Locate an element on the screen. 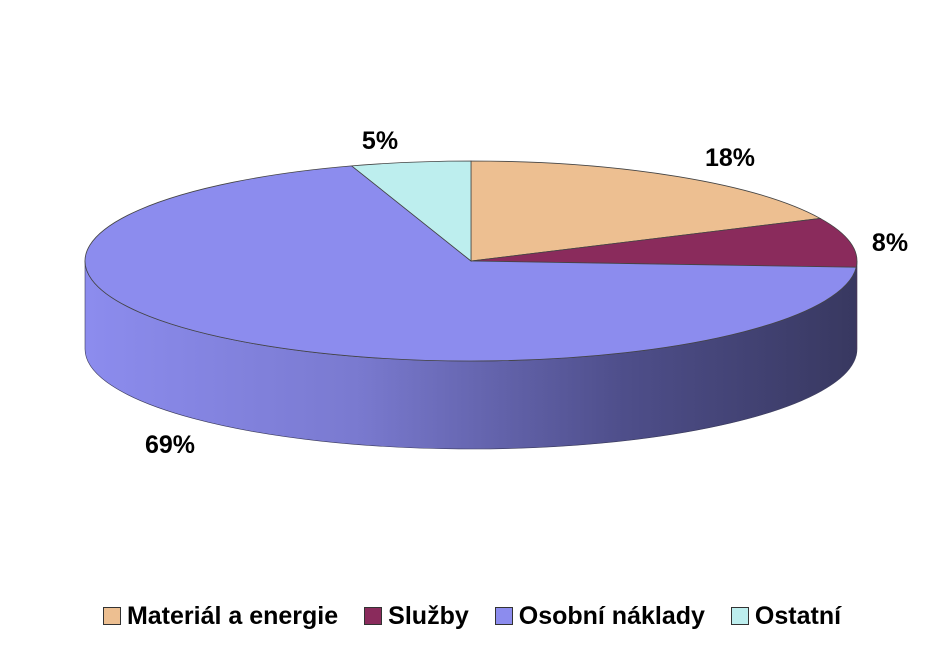 The image size is (944, 667). data-label-ostatni: 5% is located at coordinates (380, 141).